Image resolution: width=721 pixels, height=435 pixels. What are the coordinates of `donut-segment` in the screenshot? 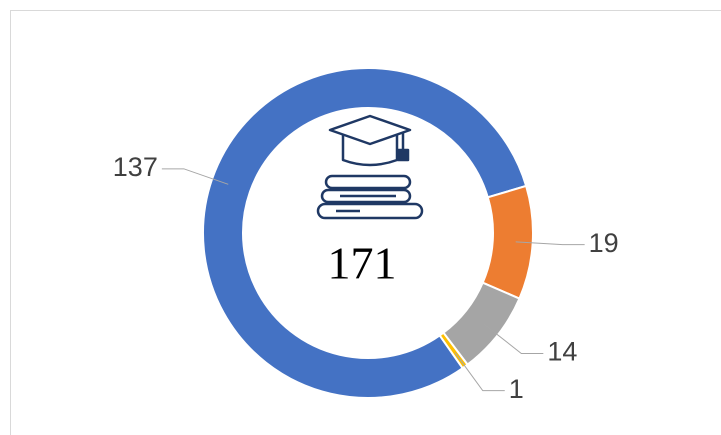 It's located at (453, 350).